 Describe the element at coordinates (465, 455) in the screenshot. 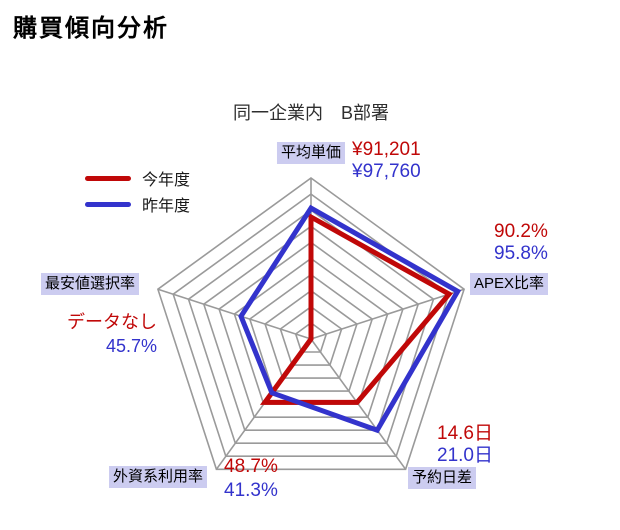

I see `last-year-value-reservation-day-gap: 21.0日` at that location.